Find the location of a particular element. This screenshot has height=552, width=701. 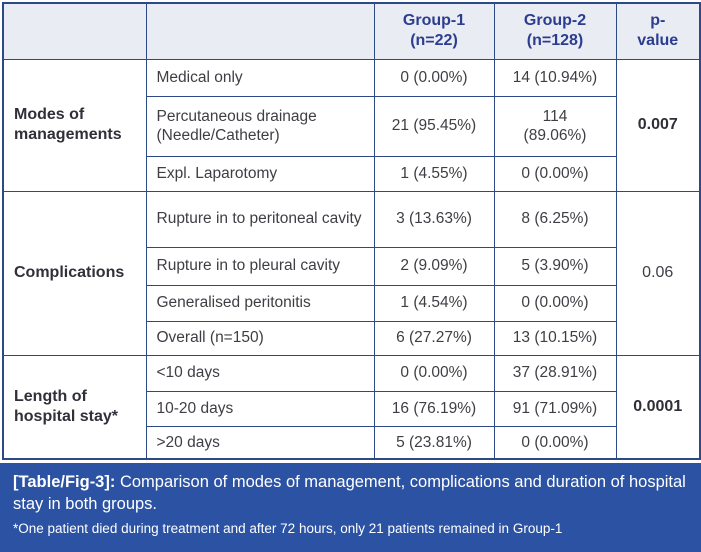

row-label: Percutaneous drainage (Needle/Catheter) is located at coordinates (260, 126).